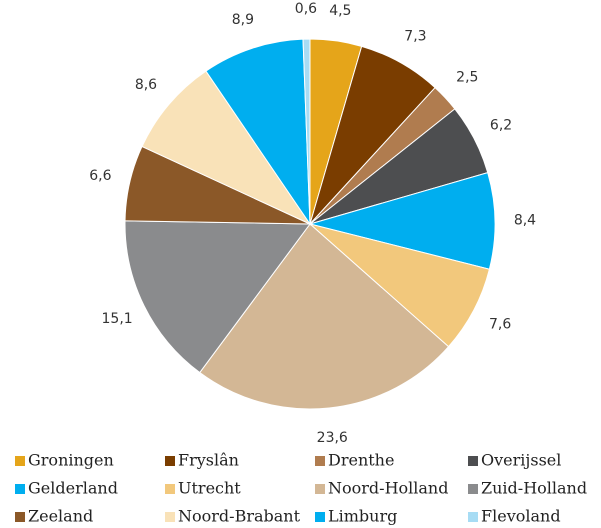  Describe the element at coordinates (340, 11) in the screenshot. I see `data-label: 4,5` at that location.